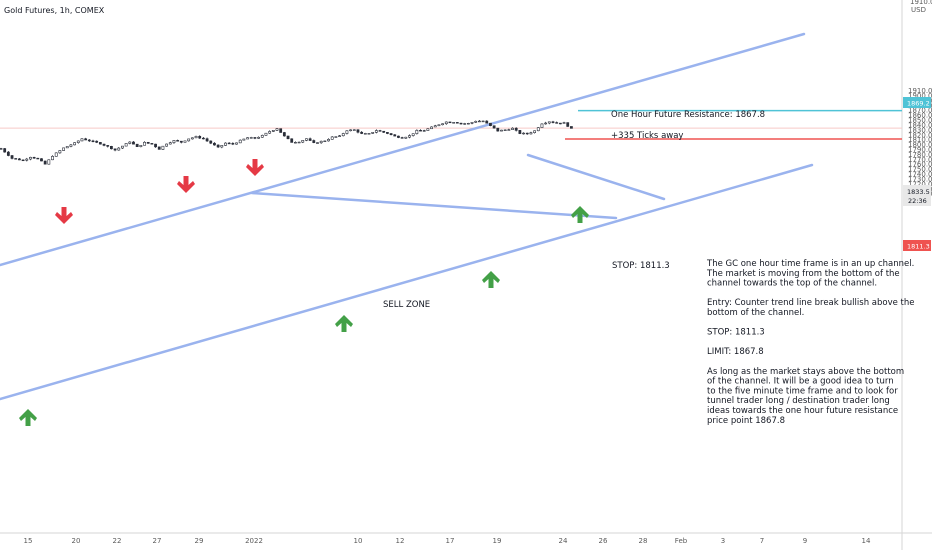 The height and width of the screenshot is (550, 932). I want to click on counter-trend-line, so click(434, 205).